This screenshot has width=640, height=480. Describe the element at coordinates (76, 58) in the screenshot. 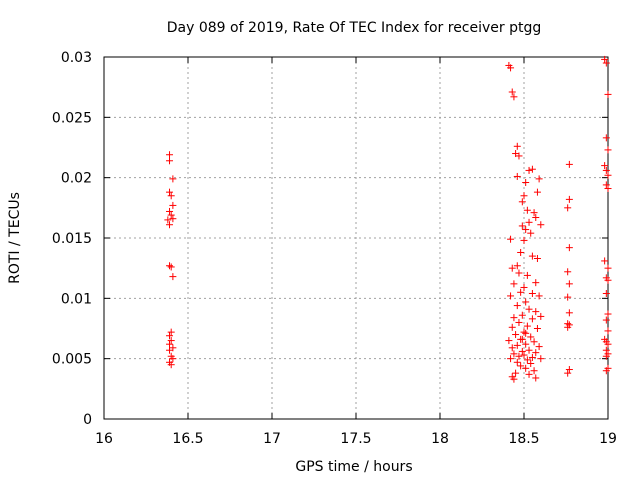

I see `y-tick-label: 0.03` at that location.